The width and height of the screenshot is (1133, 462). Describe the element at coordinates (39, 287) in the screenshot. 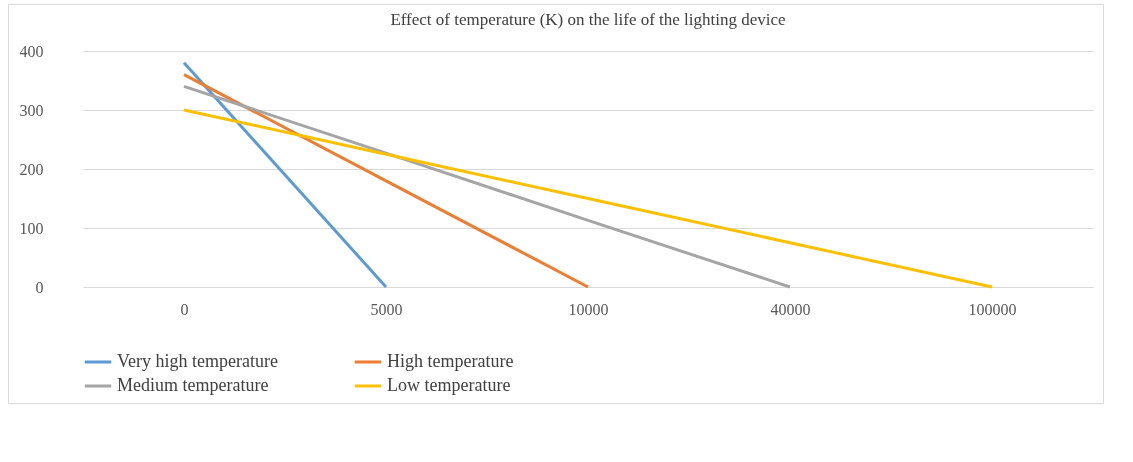

I see `y-tick-label: 0` at that location.